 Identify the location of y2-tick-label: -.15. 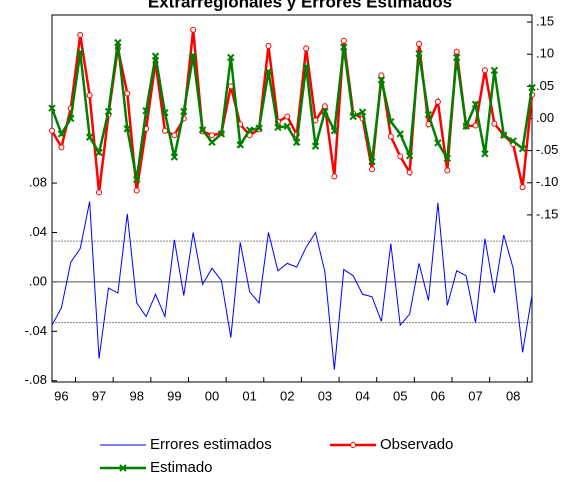
(547, 213).